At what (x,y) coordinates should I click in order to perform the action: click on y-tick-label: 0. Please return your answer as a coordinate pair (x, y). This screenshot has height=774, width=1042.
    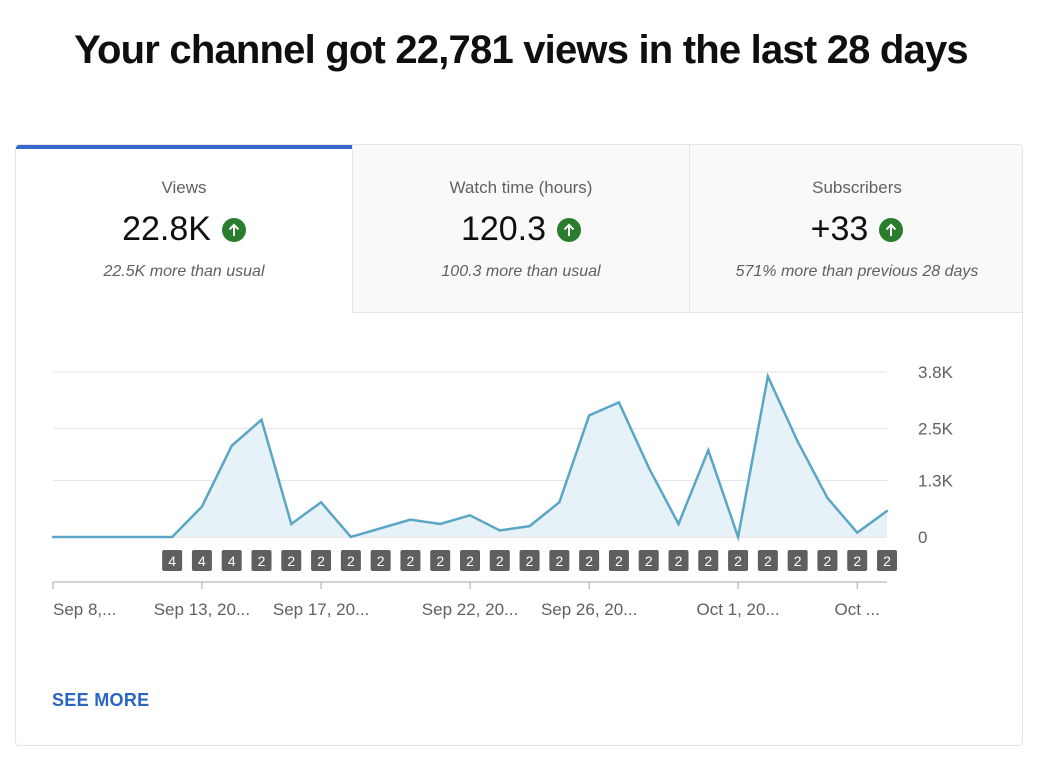
    Looking at the image, I should click on (922, 537).